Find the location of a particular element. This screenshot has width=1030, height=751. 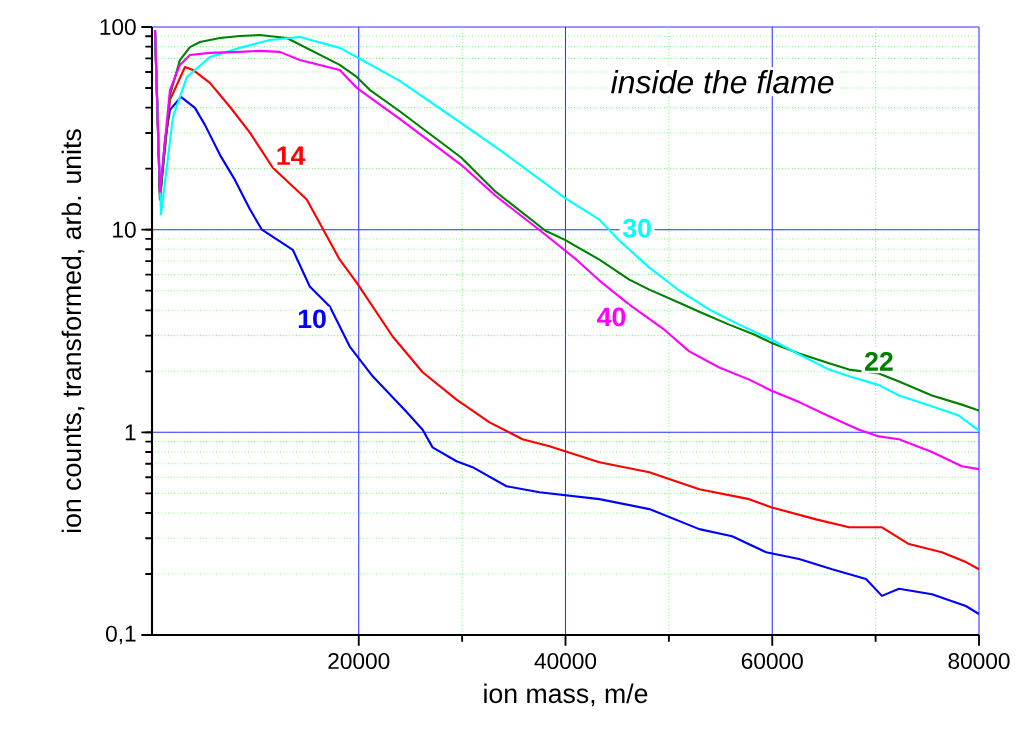

y-axis-title: ion counts, transformed, arb. units is located at coordinates (73, 331).